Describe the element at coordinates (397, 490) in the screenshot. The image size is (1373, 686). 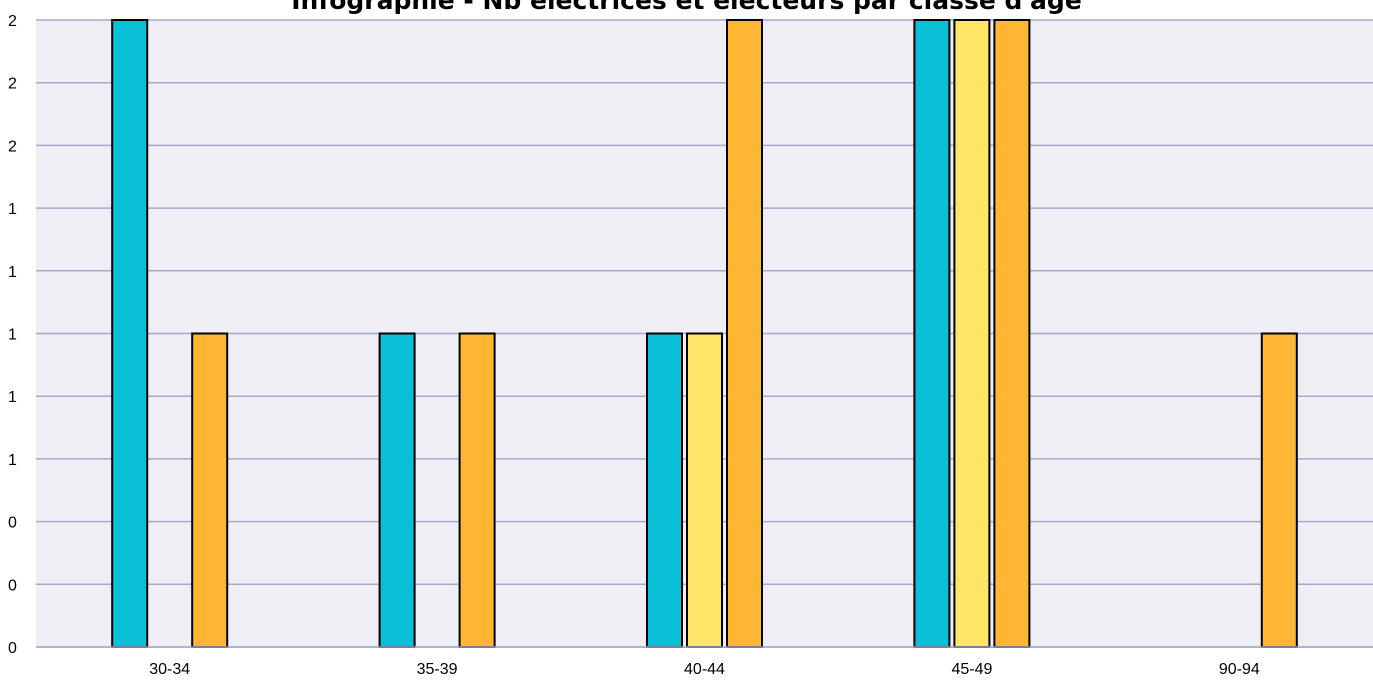
I see `bar-35-39-s1` at that location.